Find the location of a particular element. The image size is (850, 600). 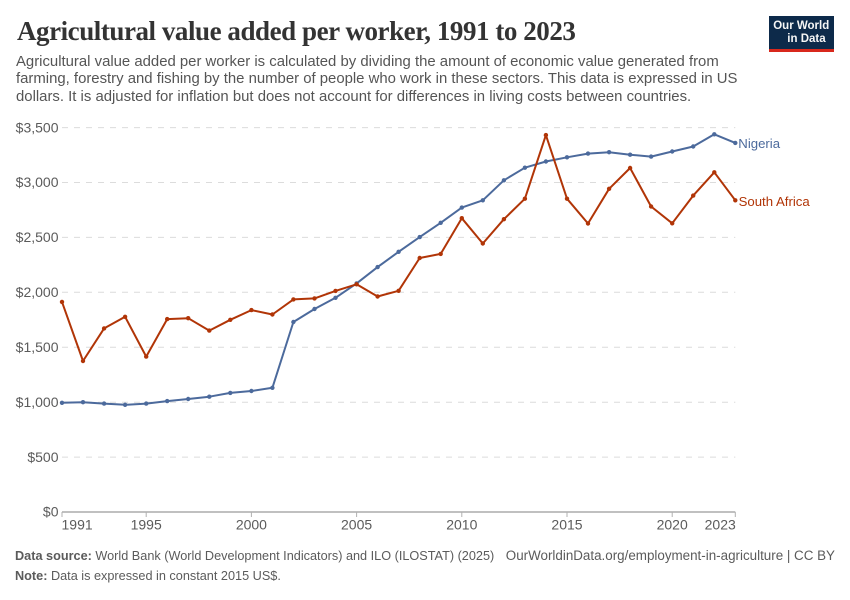

svg-text: $2,000 is located at coordinates (37, 292).